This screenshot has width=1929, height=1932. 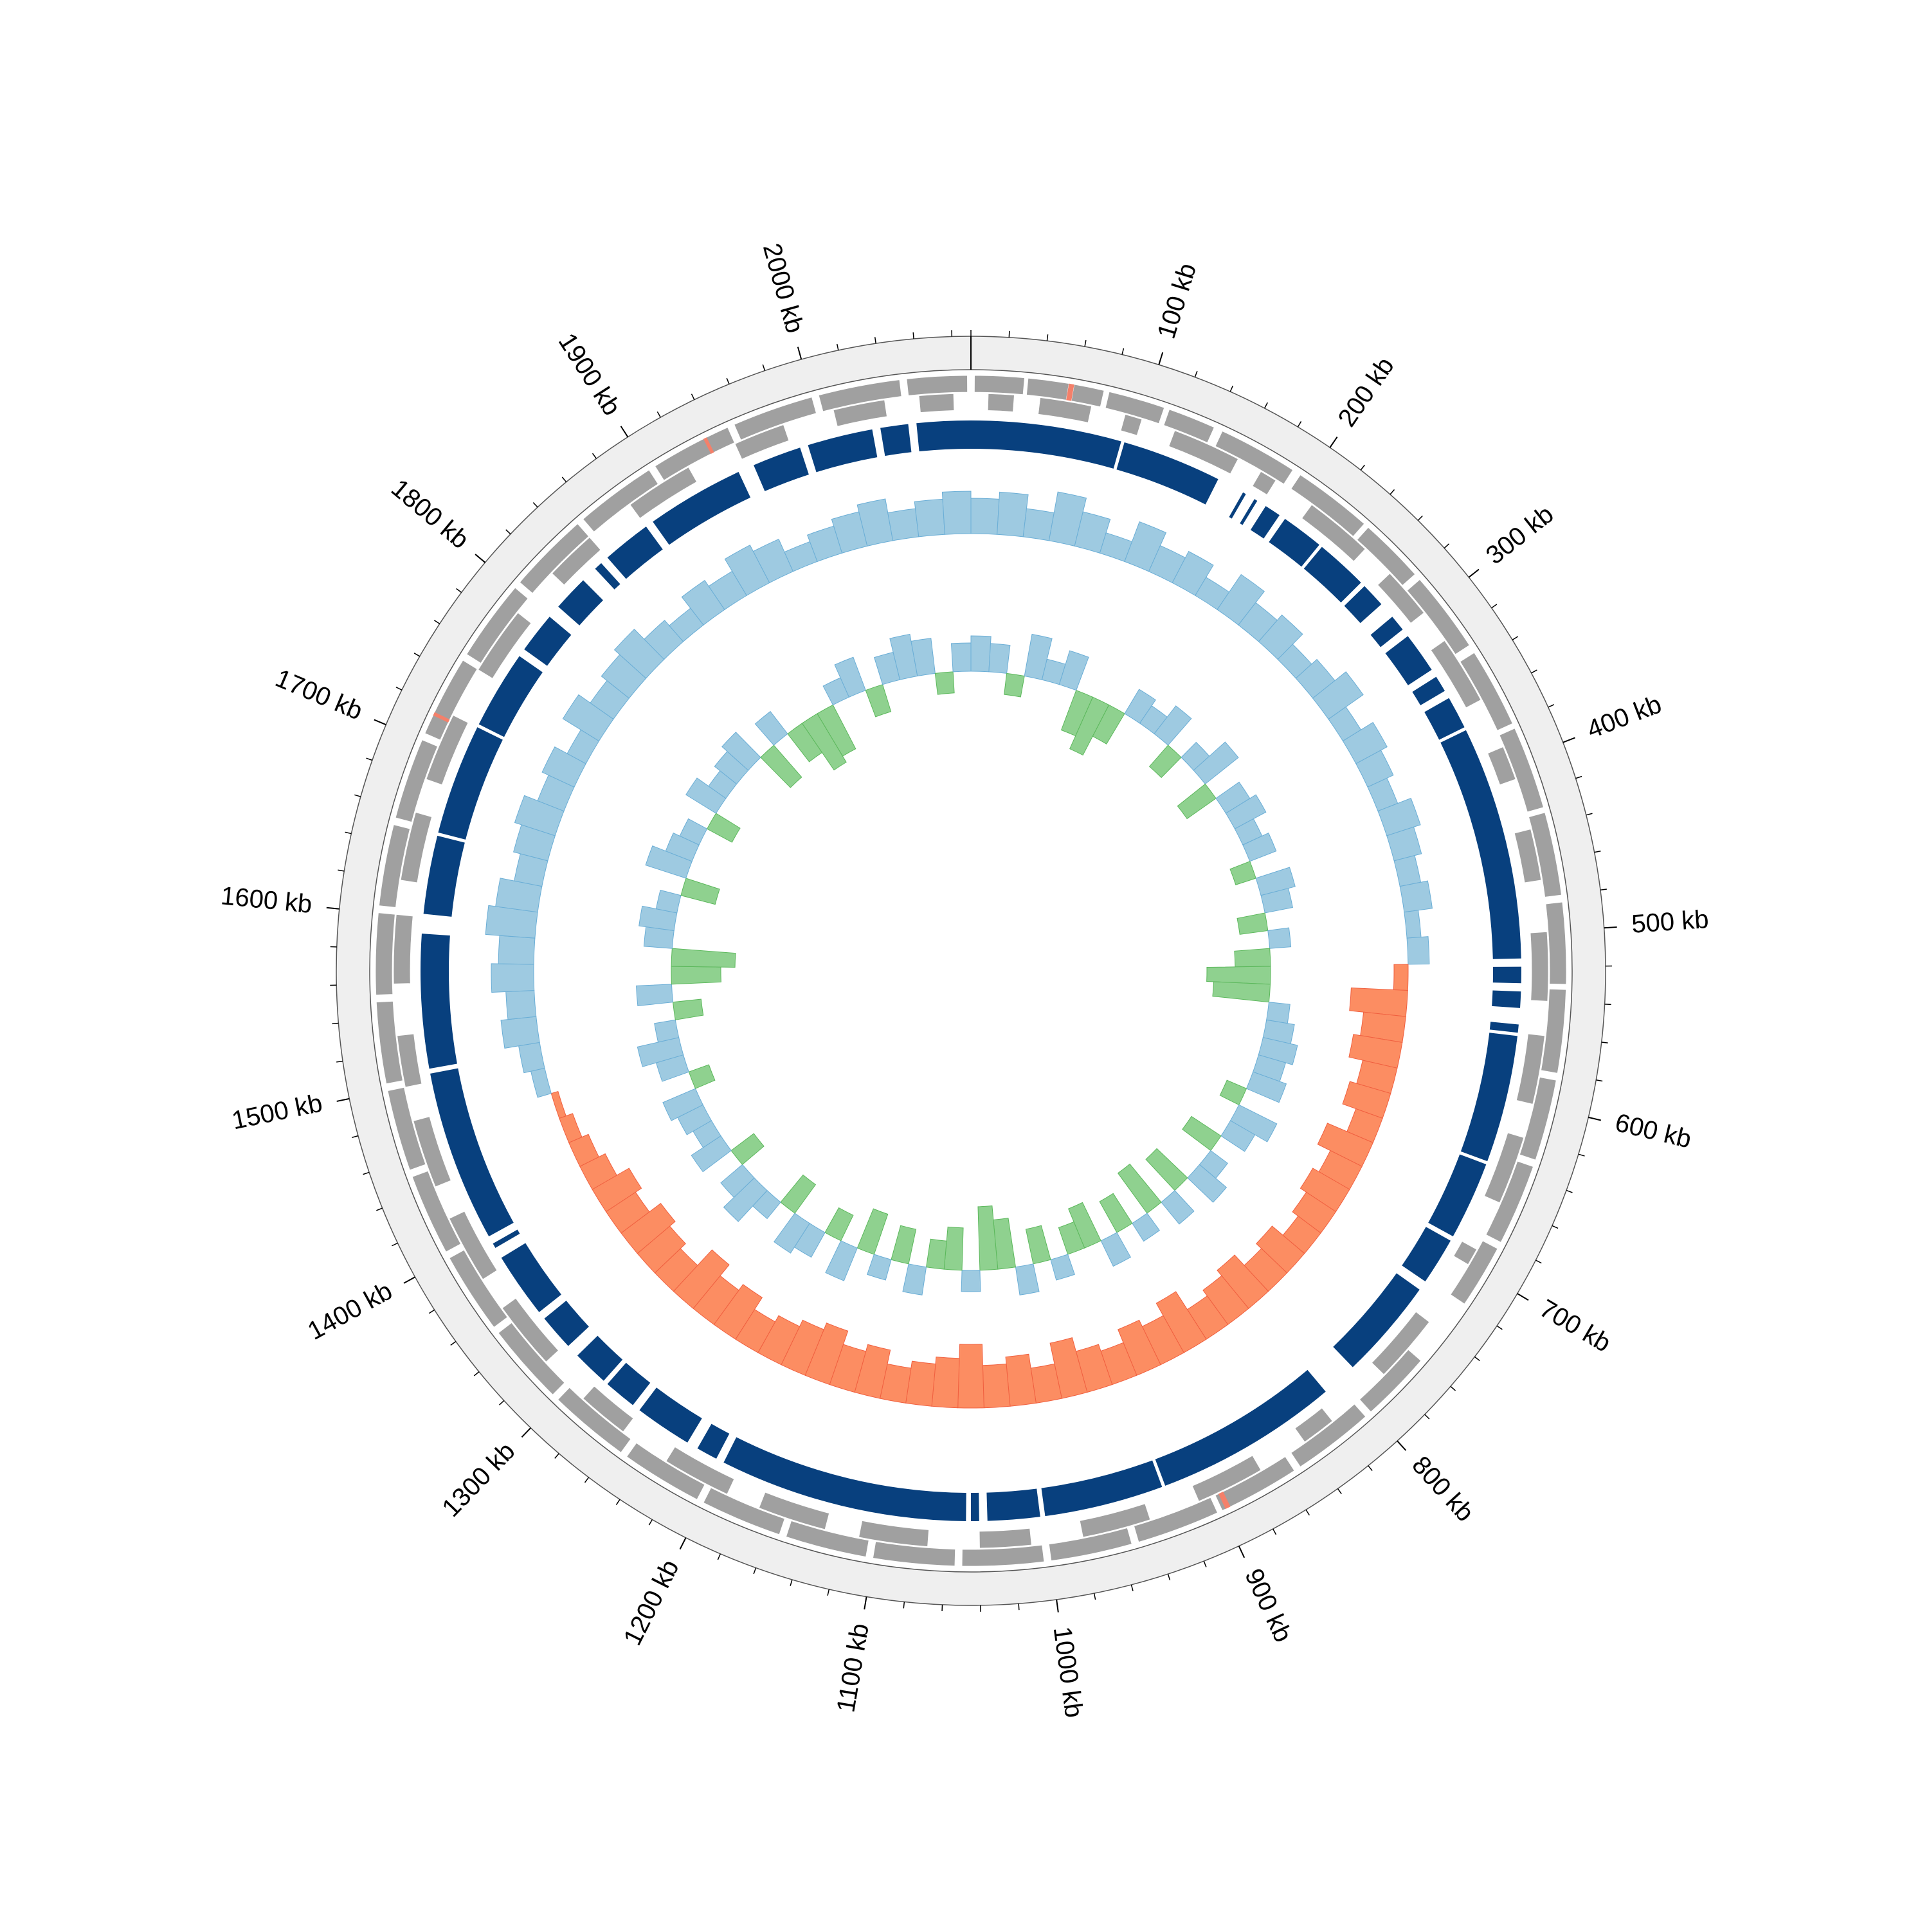 What do you see at coordinates (1520, 535) in the screenshot?
I see `tick-label: 300 kb` at bounding box center [1520, 535].